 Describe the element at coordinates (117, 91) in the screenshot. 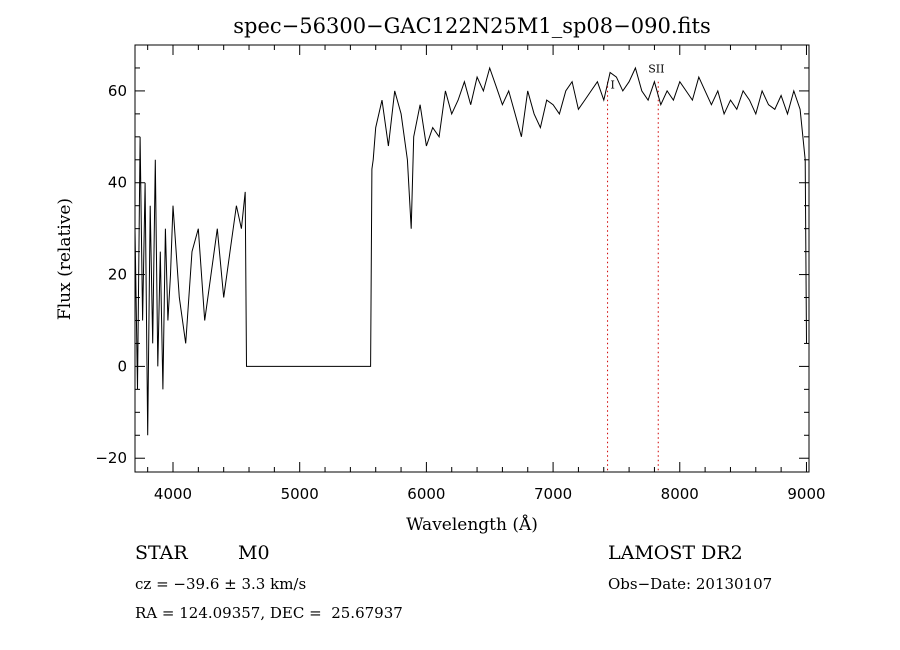

I see `y-tick-label: 60` at that location.